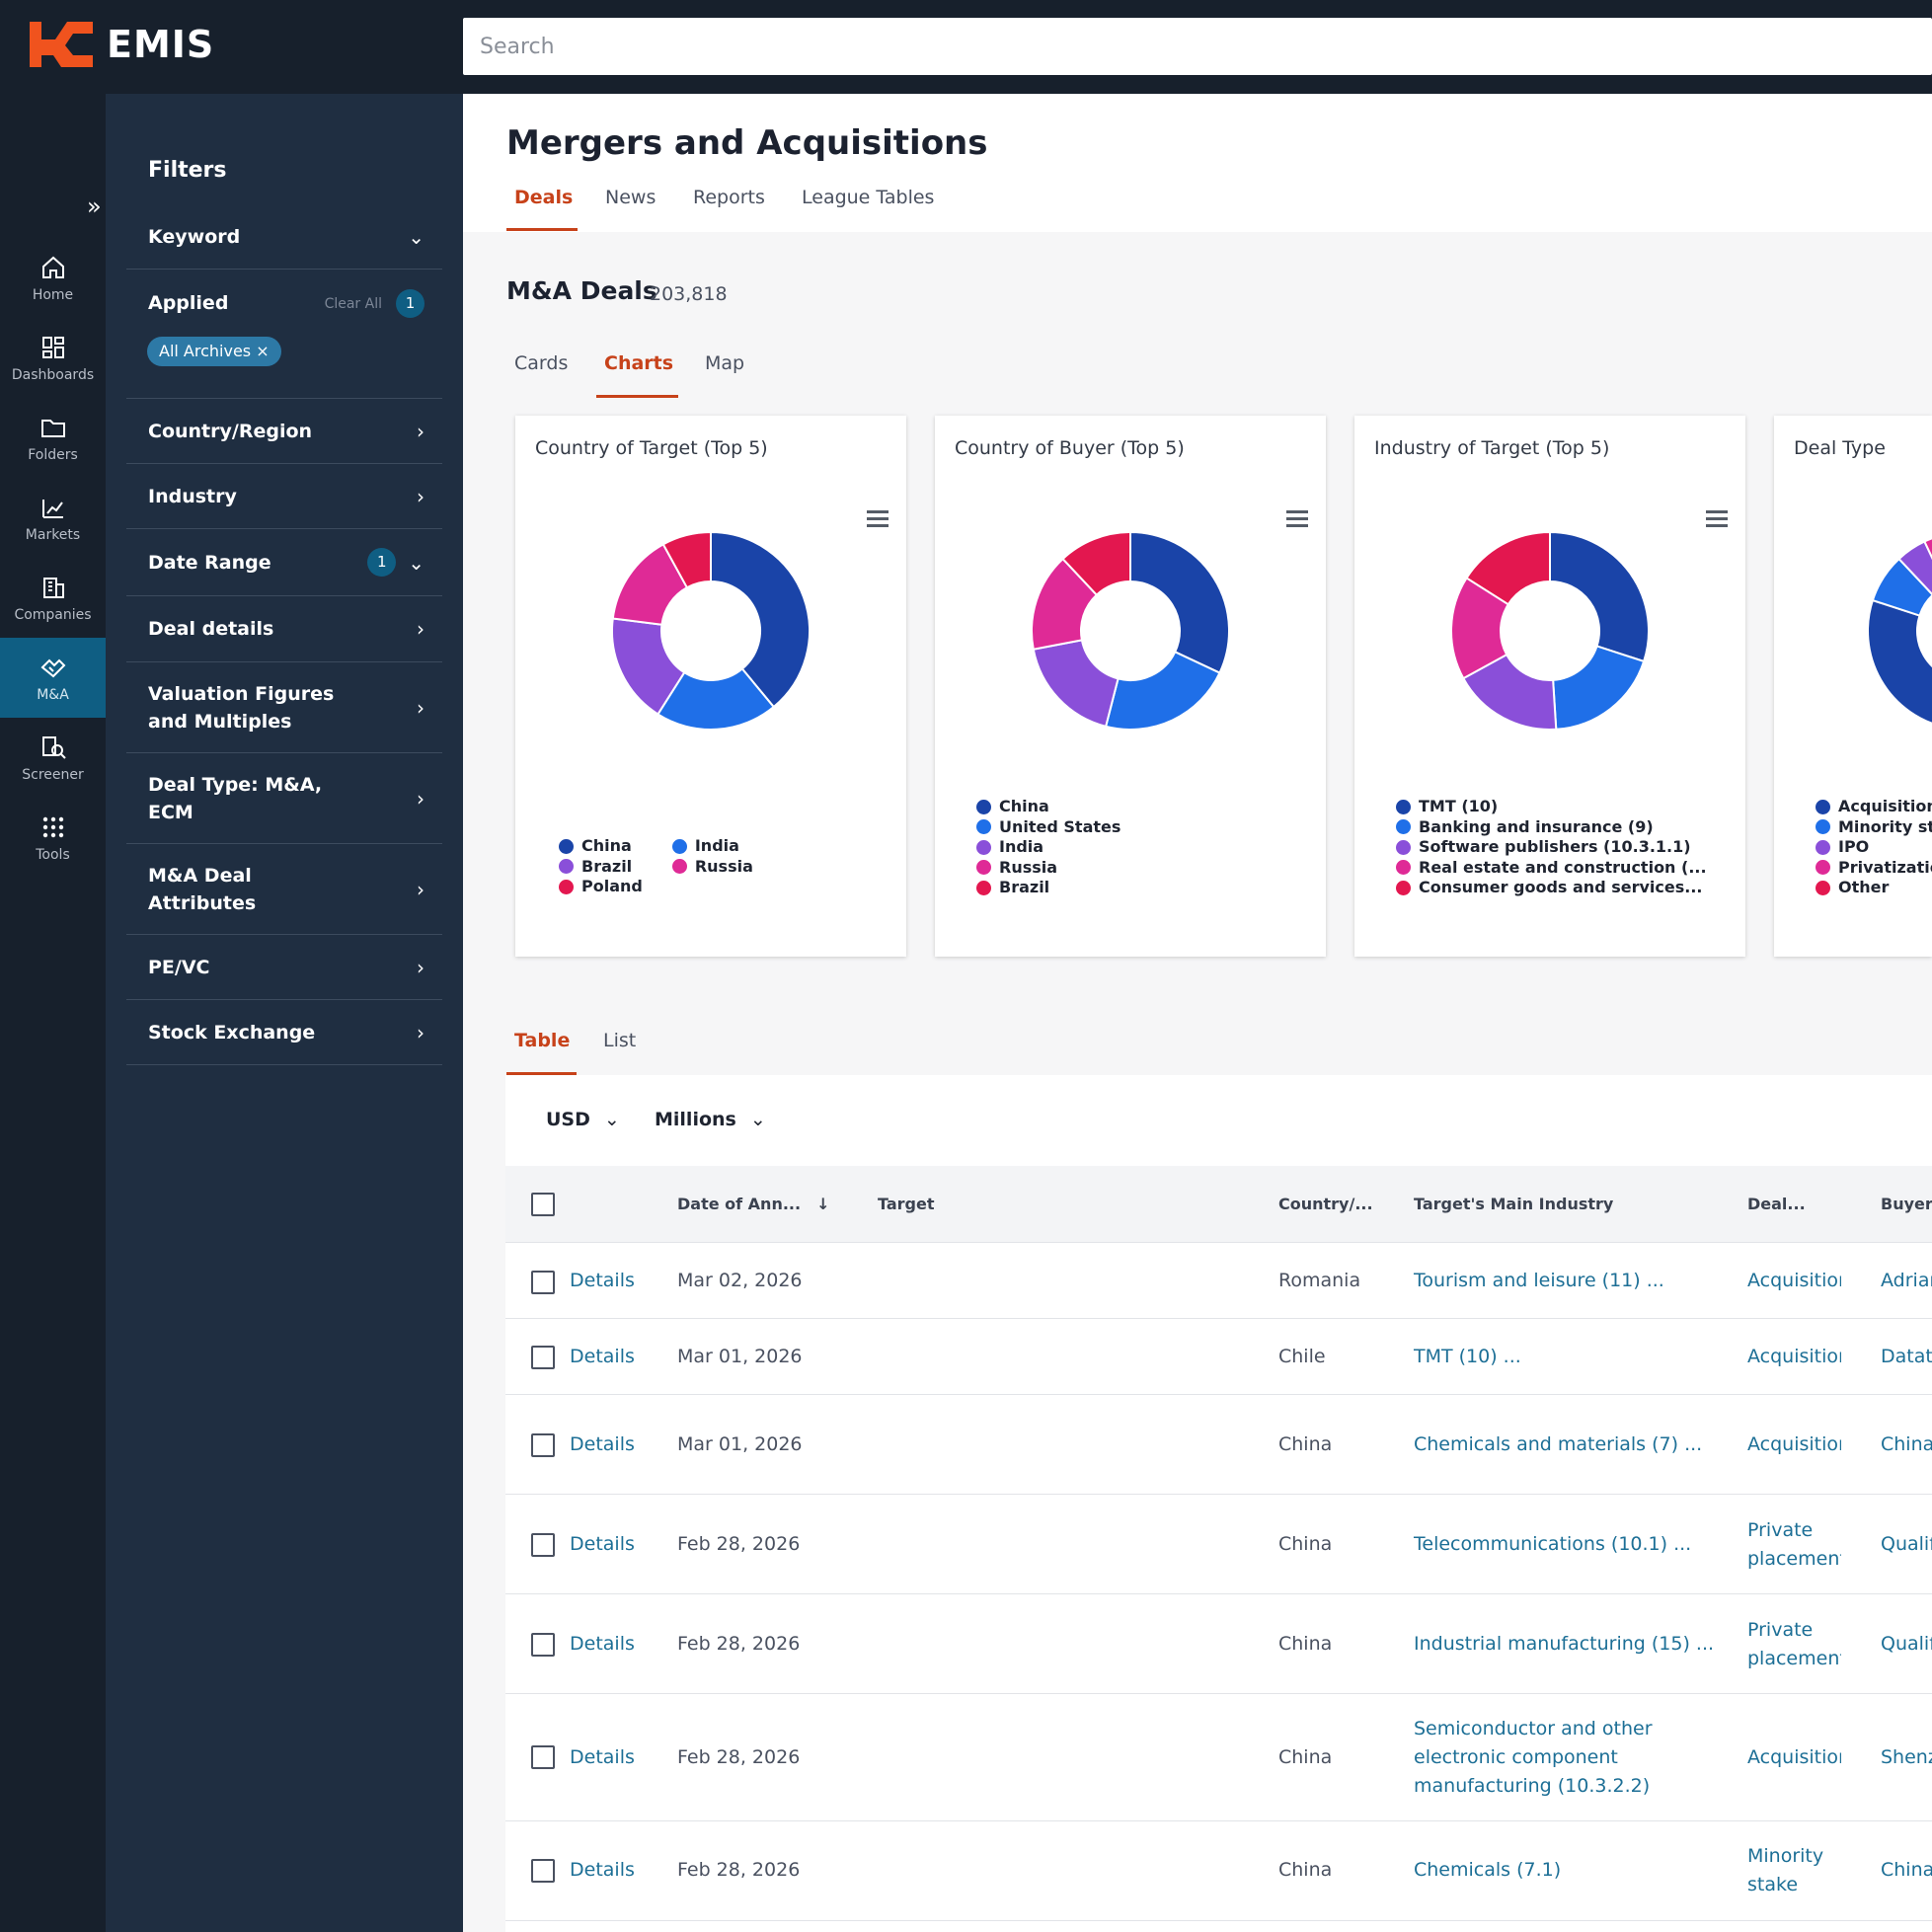 The width and height of the screenshot is (1932, 1932). What do you see at coordinates (1874, 807) in the screenshot?
I see `legend-item: Acquisition` at bounding box center [1874, 807].